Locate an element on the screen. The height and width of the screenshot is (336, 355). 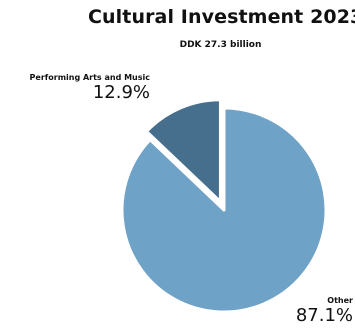
slice-value-other: 87.1% is located at coordinates (324, 315).